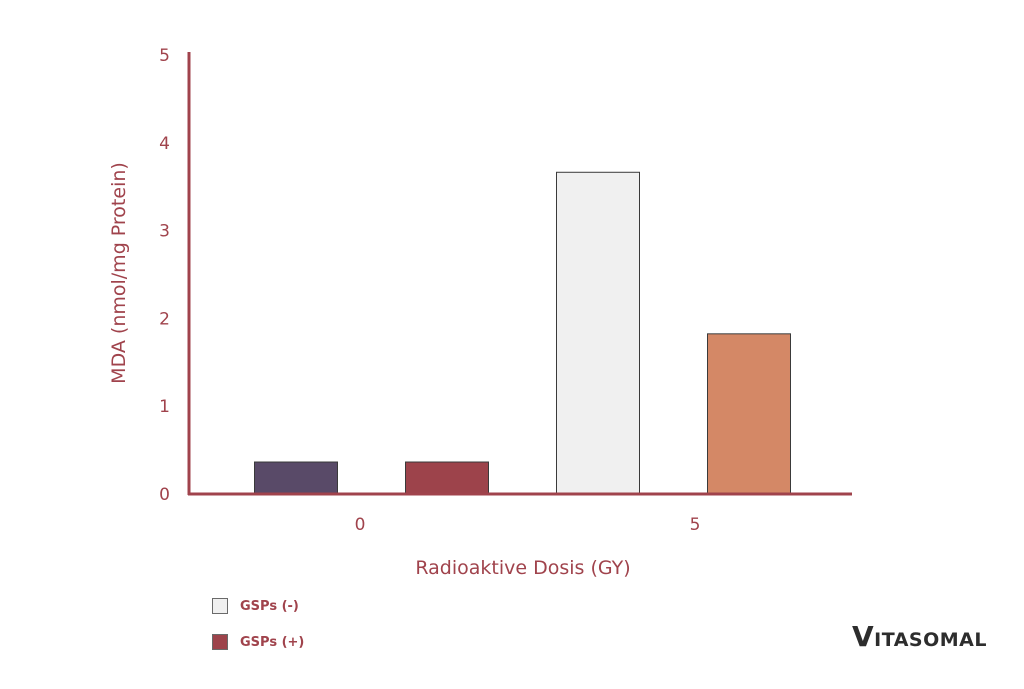  What do you see at coordinates (360, 525) in the screenshot?
I see `x-tick-label: 0` at bounding box center [360, 525].